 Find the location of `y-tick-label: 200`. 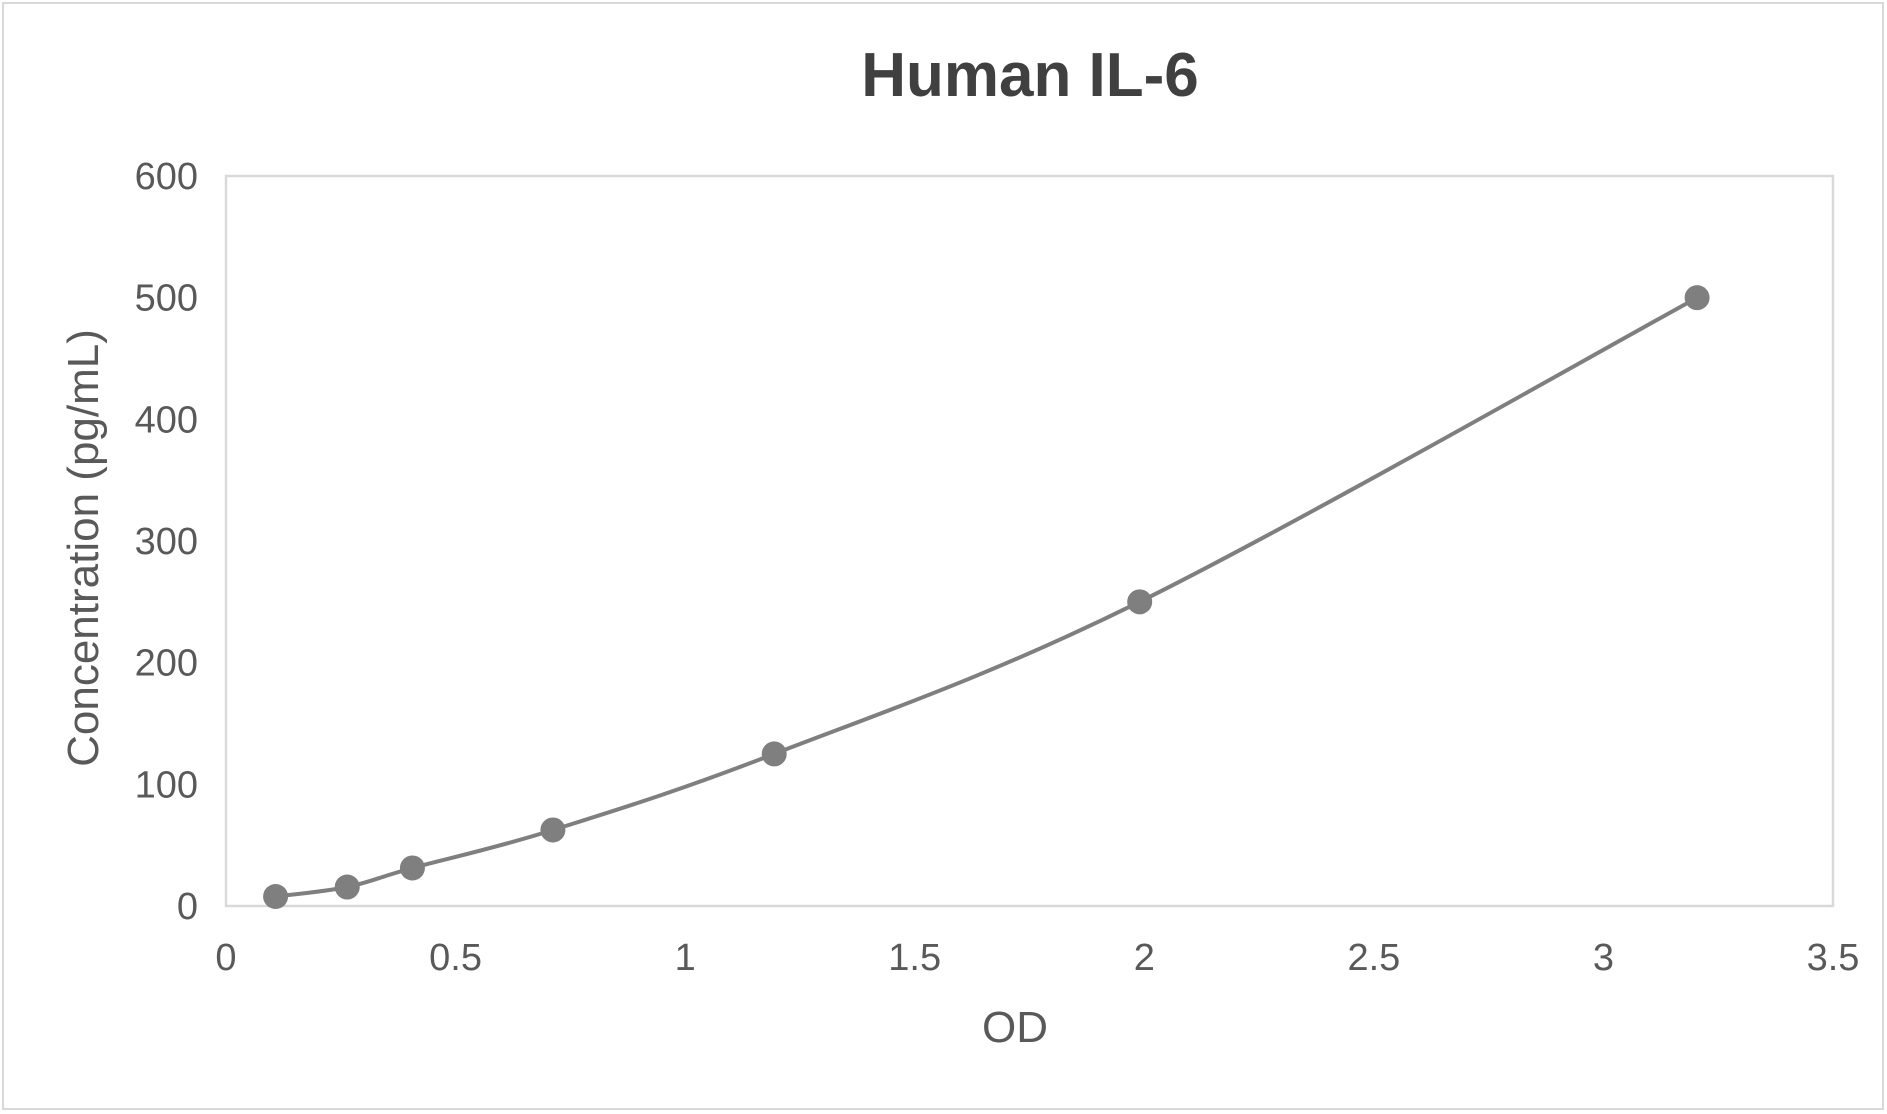

y-tick-label: 200 is located at coordinates (166, 664).